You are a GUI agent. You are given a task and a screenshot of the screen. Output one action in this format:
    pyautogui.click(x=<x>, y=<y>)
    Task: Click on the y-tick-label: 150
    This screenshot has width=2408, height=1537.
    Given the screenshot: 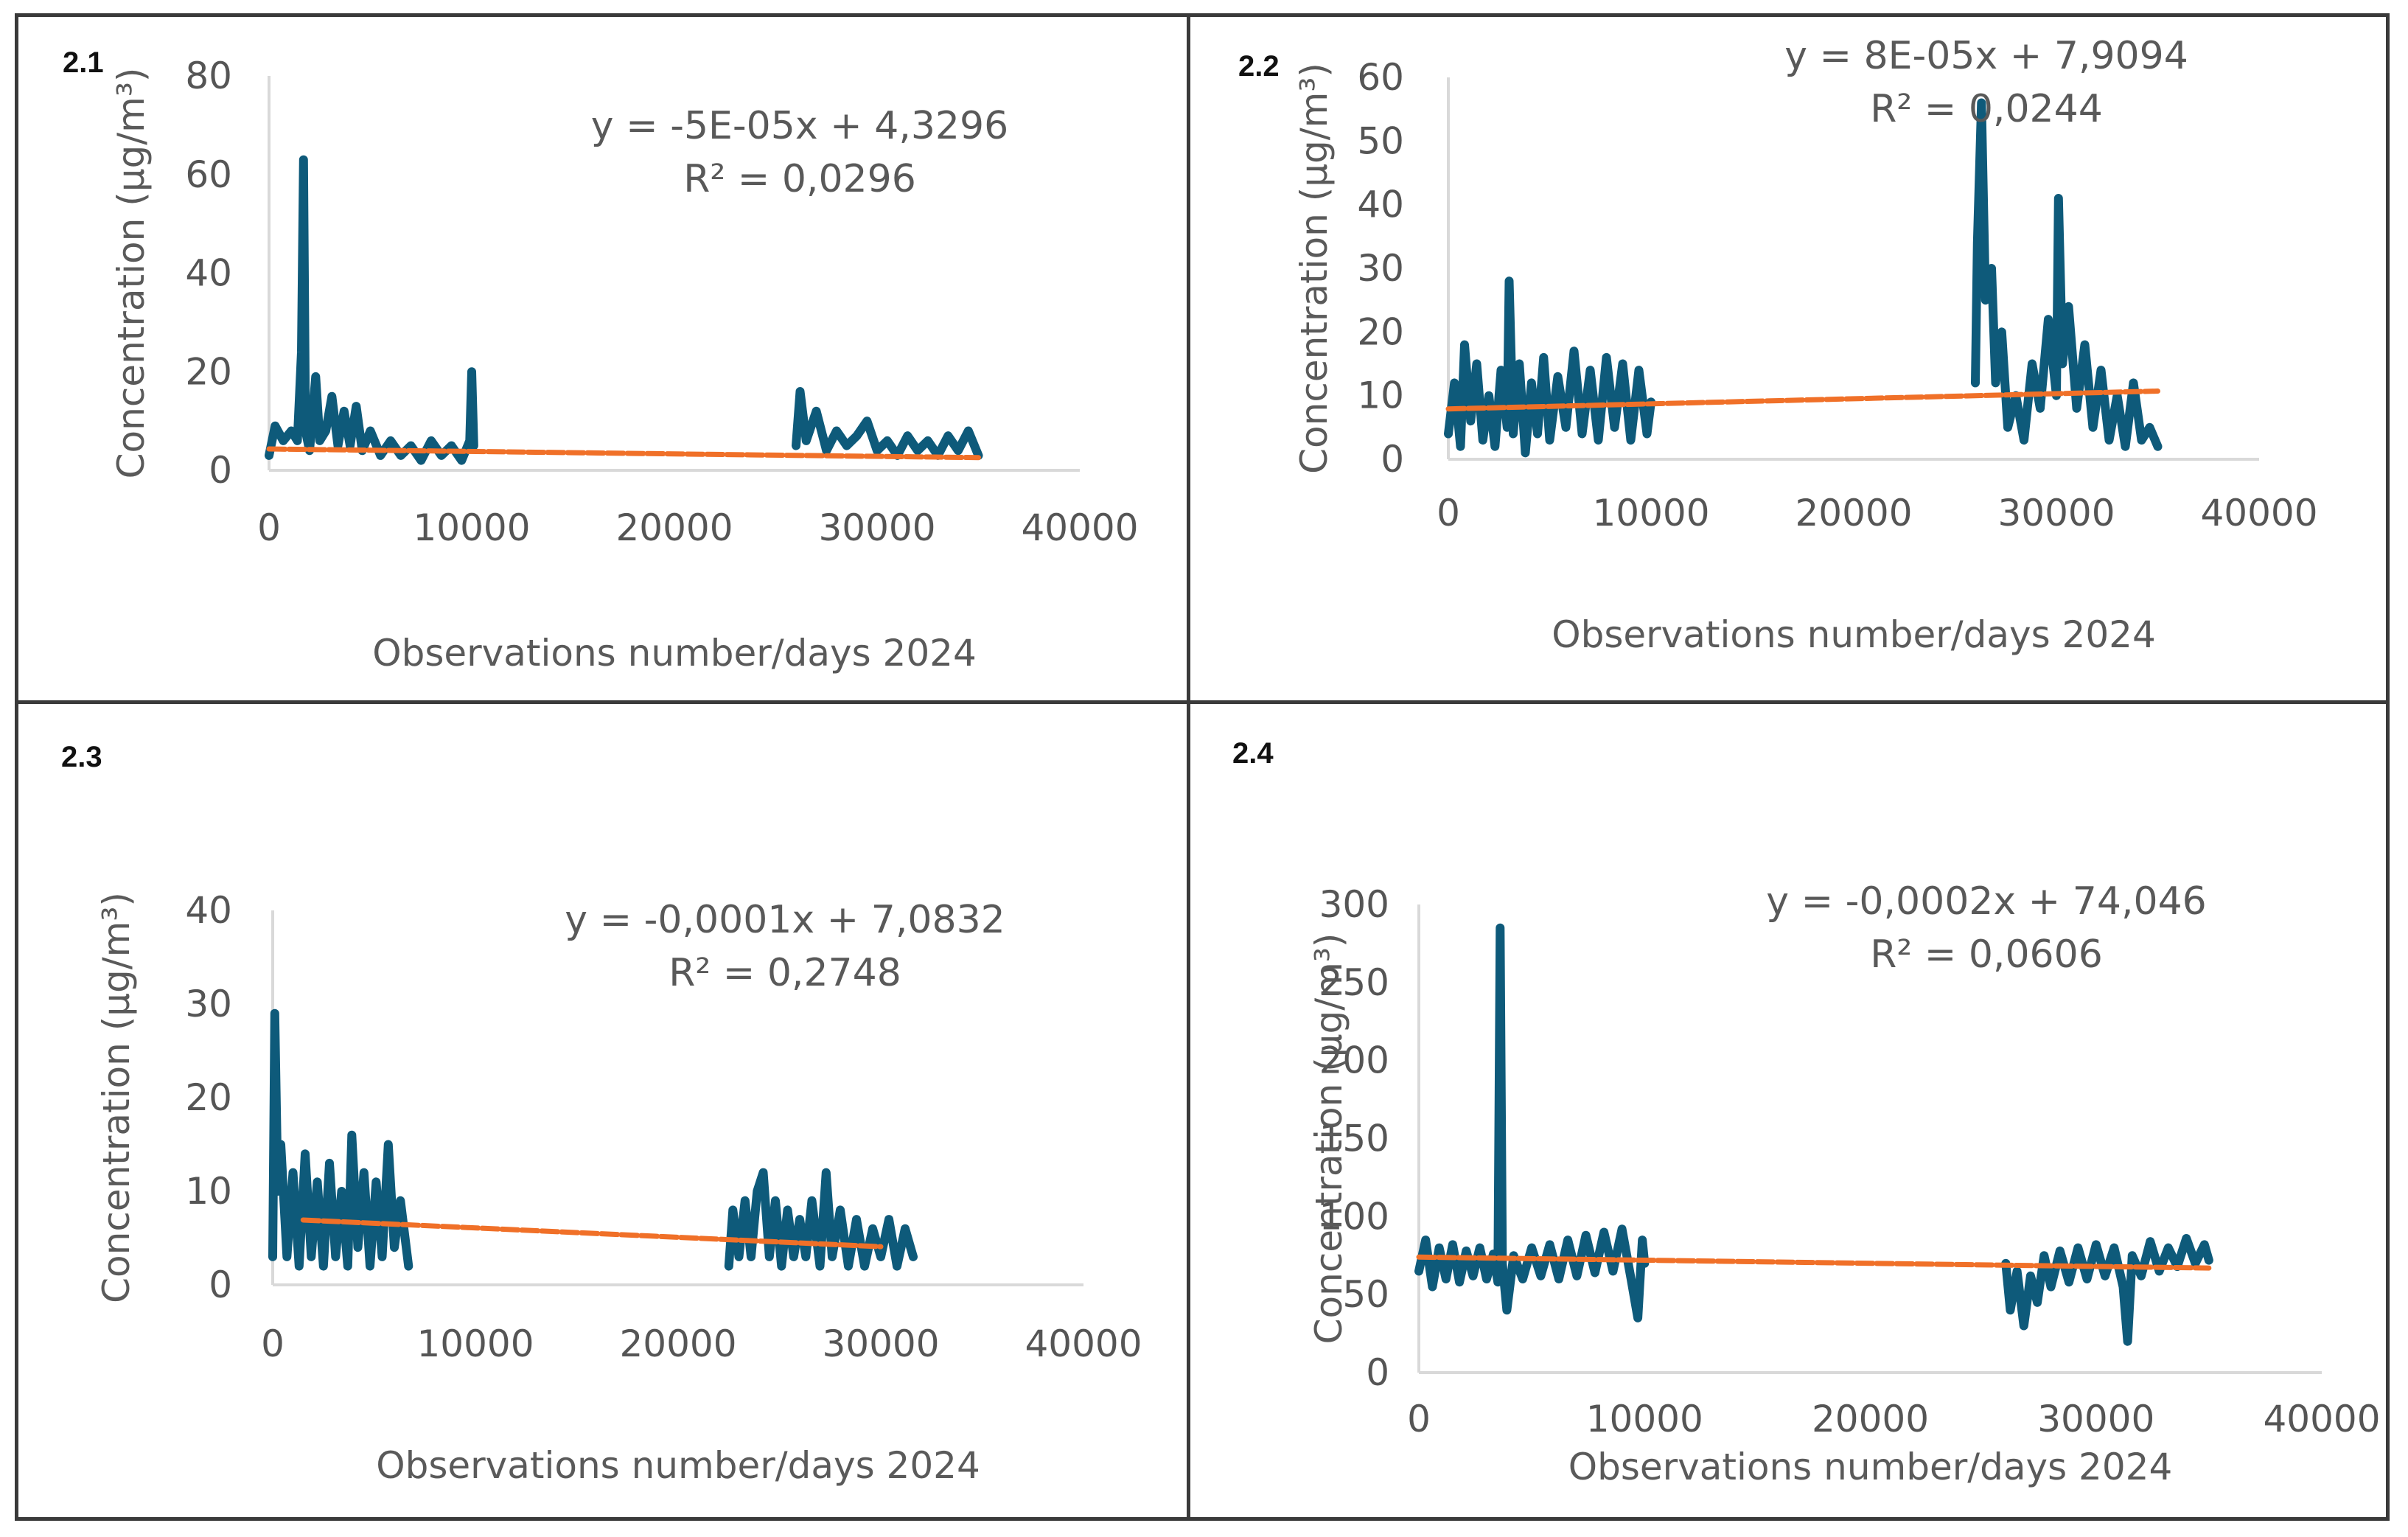 What is the action you would take?
    pyautogui.click(x=1354, y=1139)
    